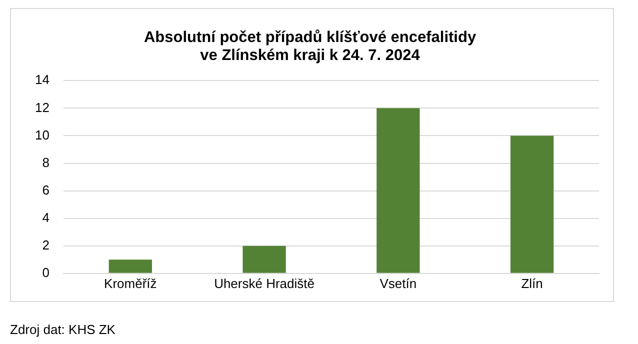  What do you see at coordinates (46, 162) in the screenshot?
I see `y-tick-label: 8` at bounding box center [46, 162].